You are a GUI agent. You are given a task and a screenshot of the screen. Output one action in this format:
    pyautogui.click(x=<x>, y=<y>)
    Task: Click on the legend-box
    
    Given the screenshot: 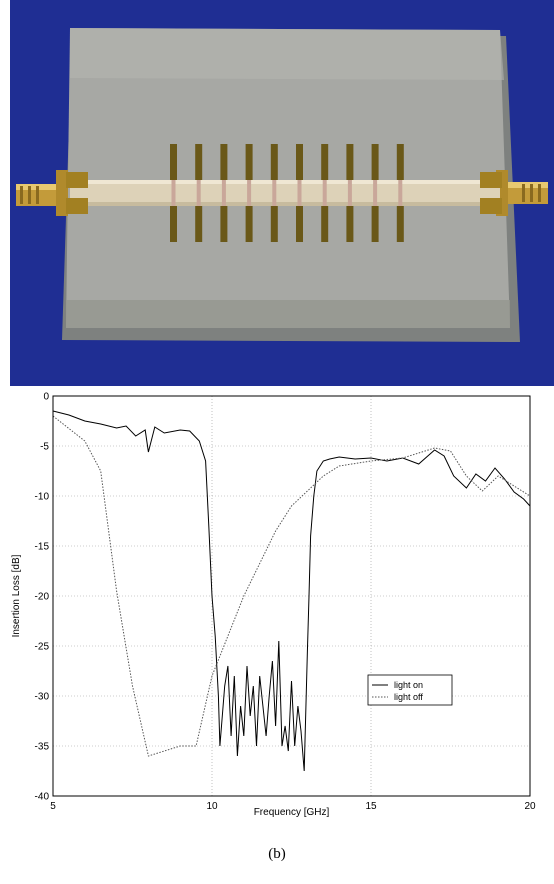 What is the action you would take?
    pyautogui.click(x=410, y=690)
    